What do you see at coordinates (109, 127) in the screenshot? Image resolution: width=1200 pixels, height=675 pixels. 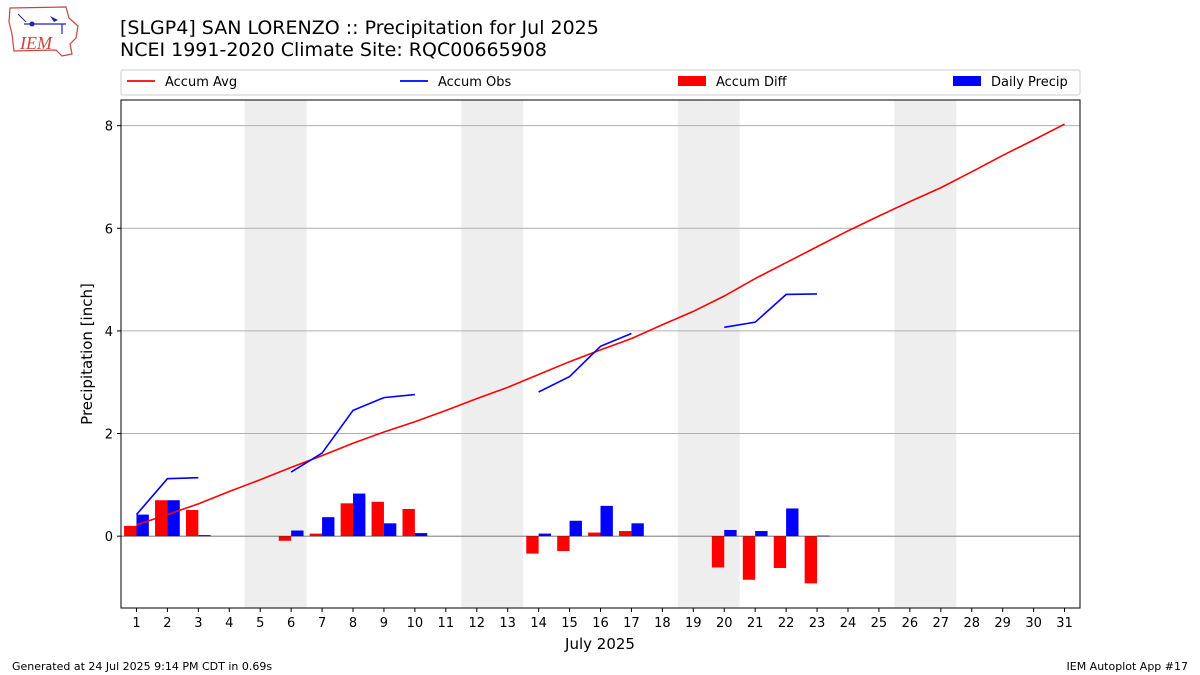 I see `y-tick-label: 8` at bounding box center [109, 127].